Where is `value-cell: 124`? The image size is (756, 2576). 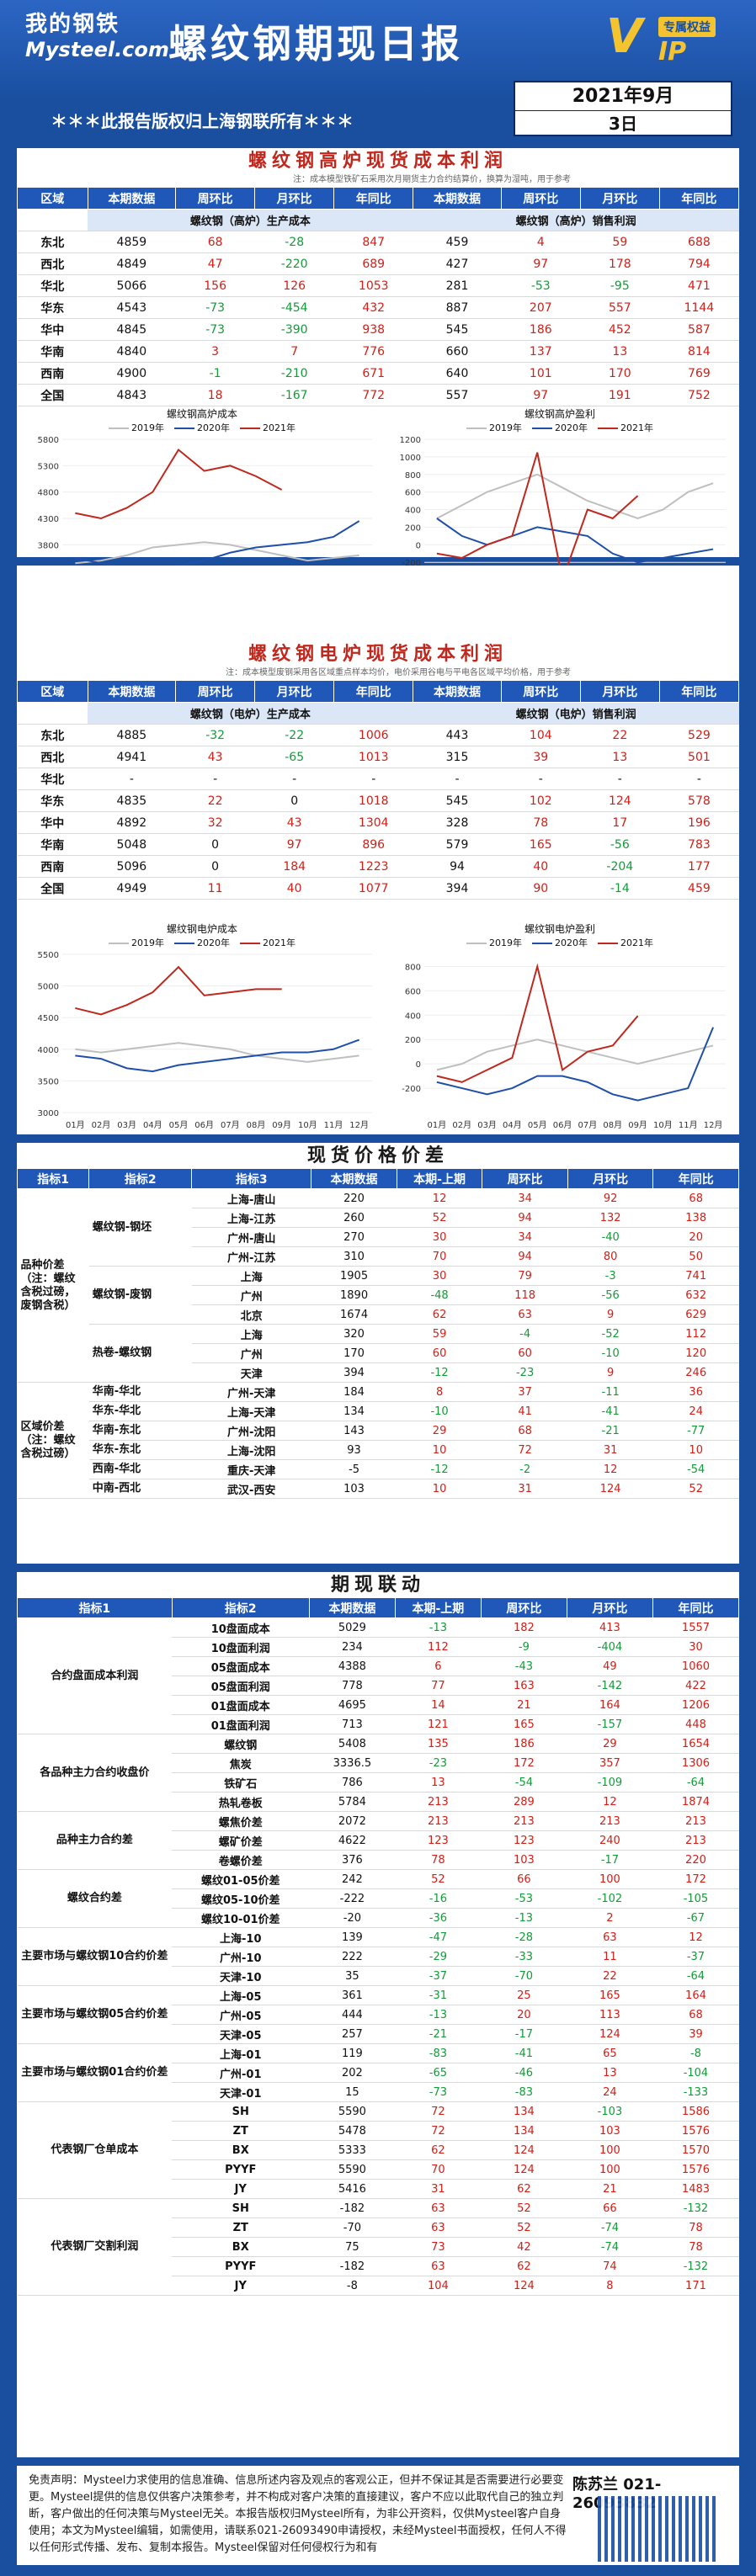 value-cell: 124 is located at coordinates (524, 2150).